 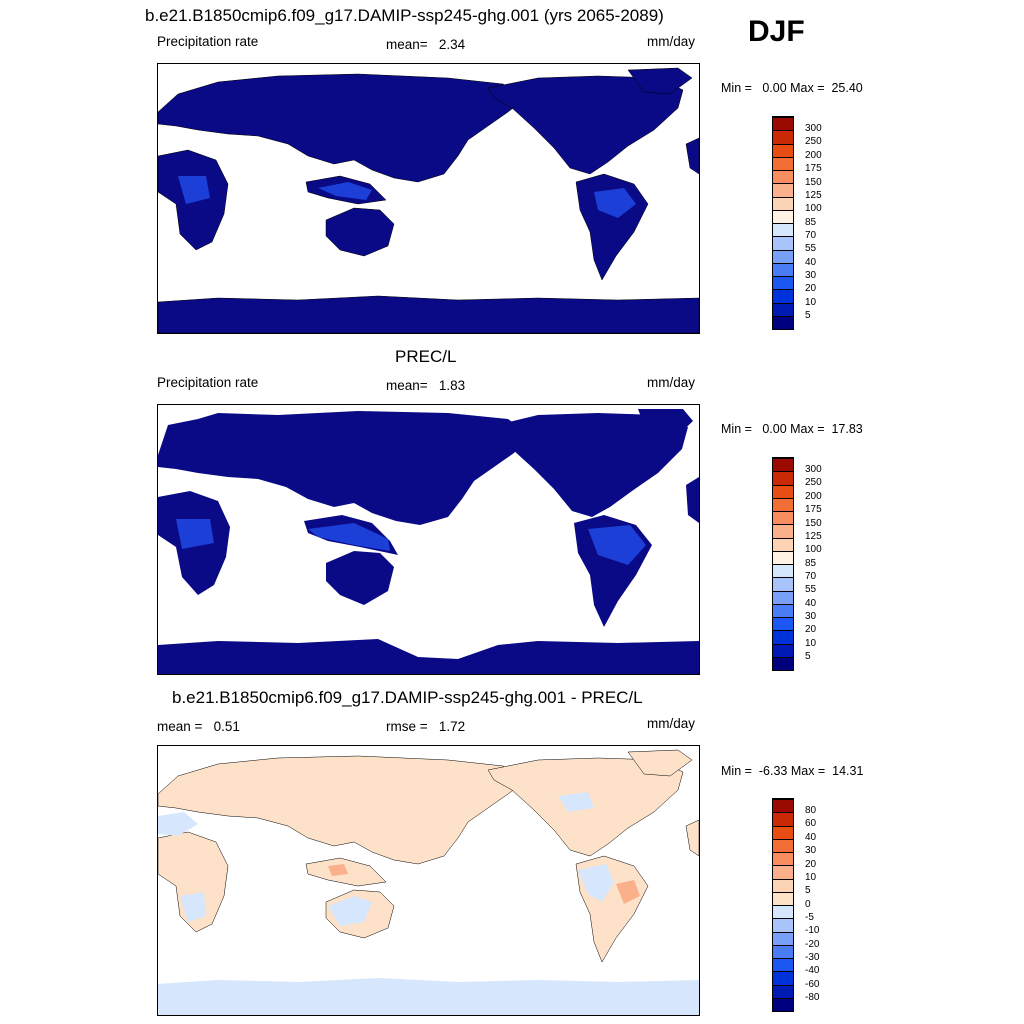 What do you see at coordinates (813, 182) in the screenshot?
I see `colorbar-label: 150` at bounding box center [813, 182].